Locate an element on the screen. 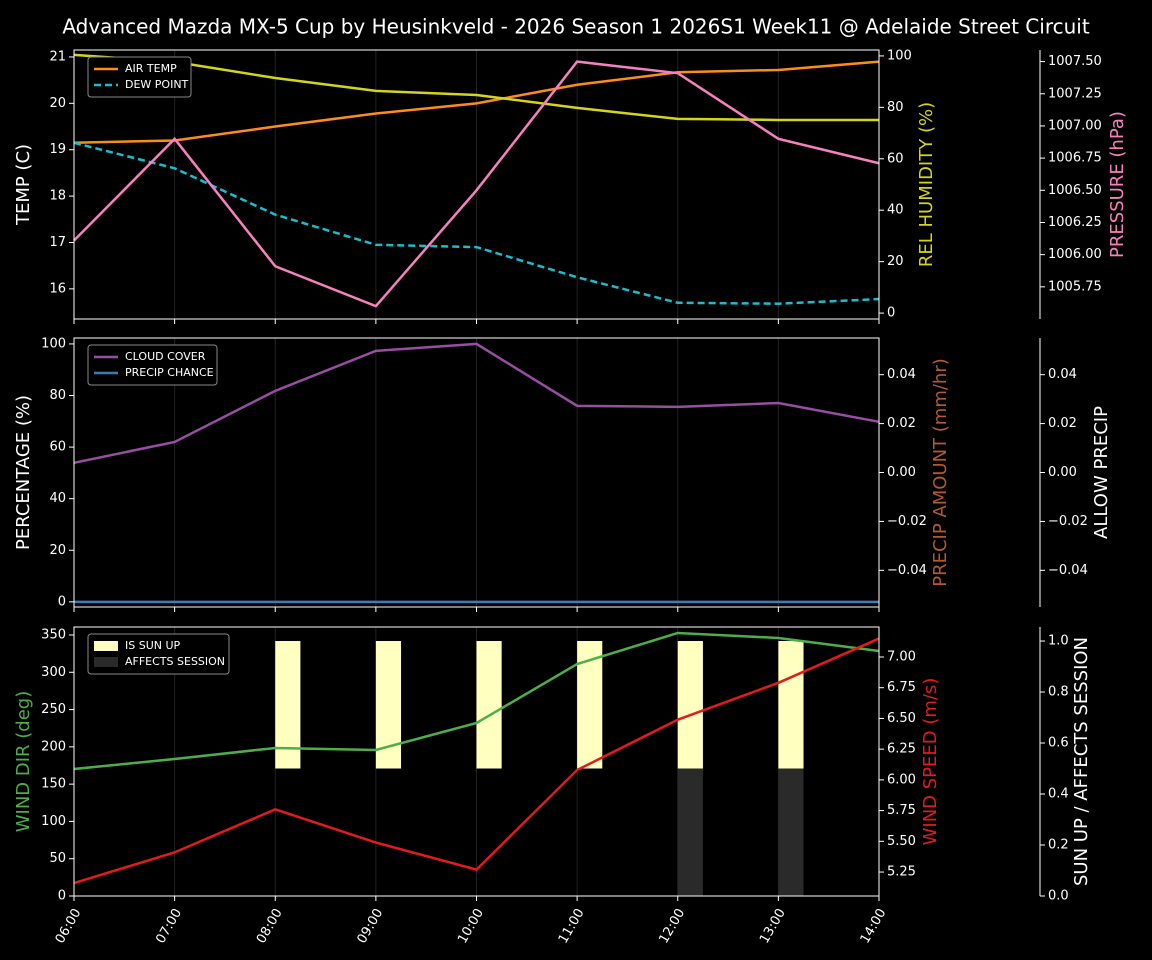 This screenshot has width=1152, height=960. y3-tick-label: 0.2 is located at coordinates (1058, 845).